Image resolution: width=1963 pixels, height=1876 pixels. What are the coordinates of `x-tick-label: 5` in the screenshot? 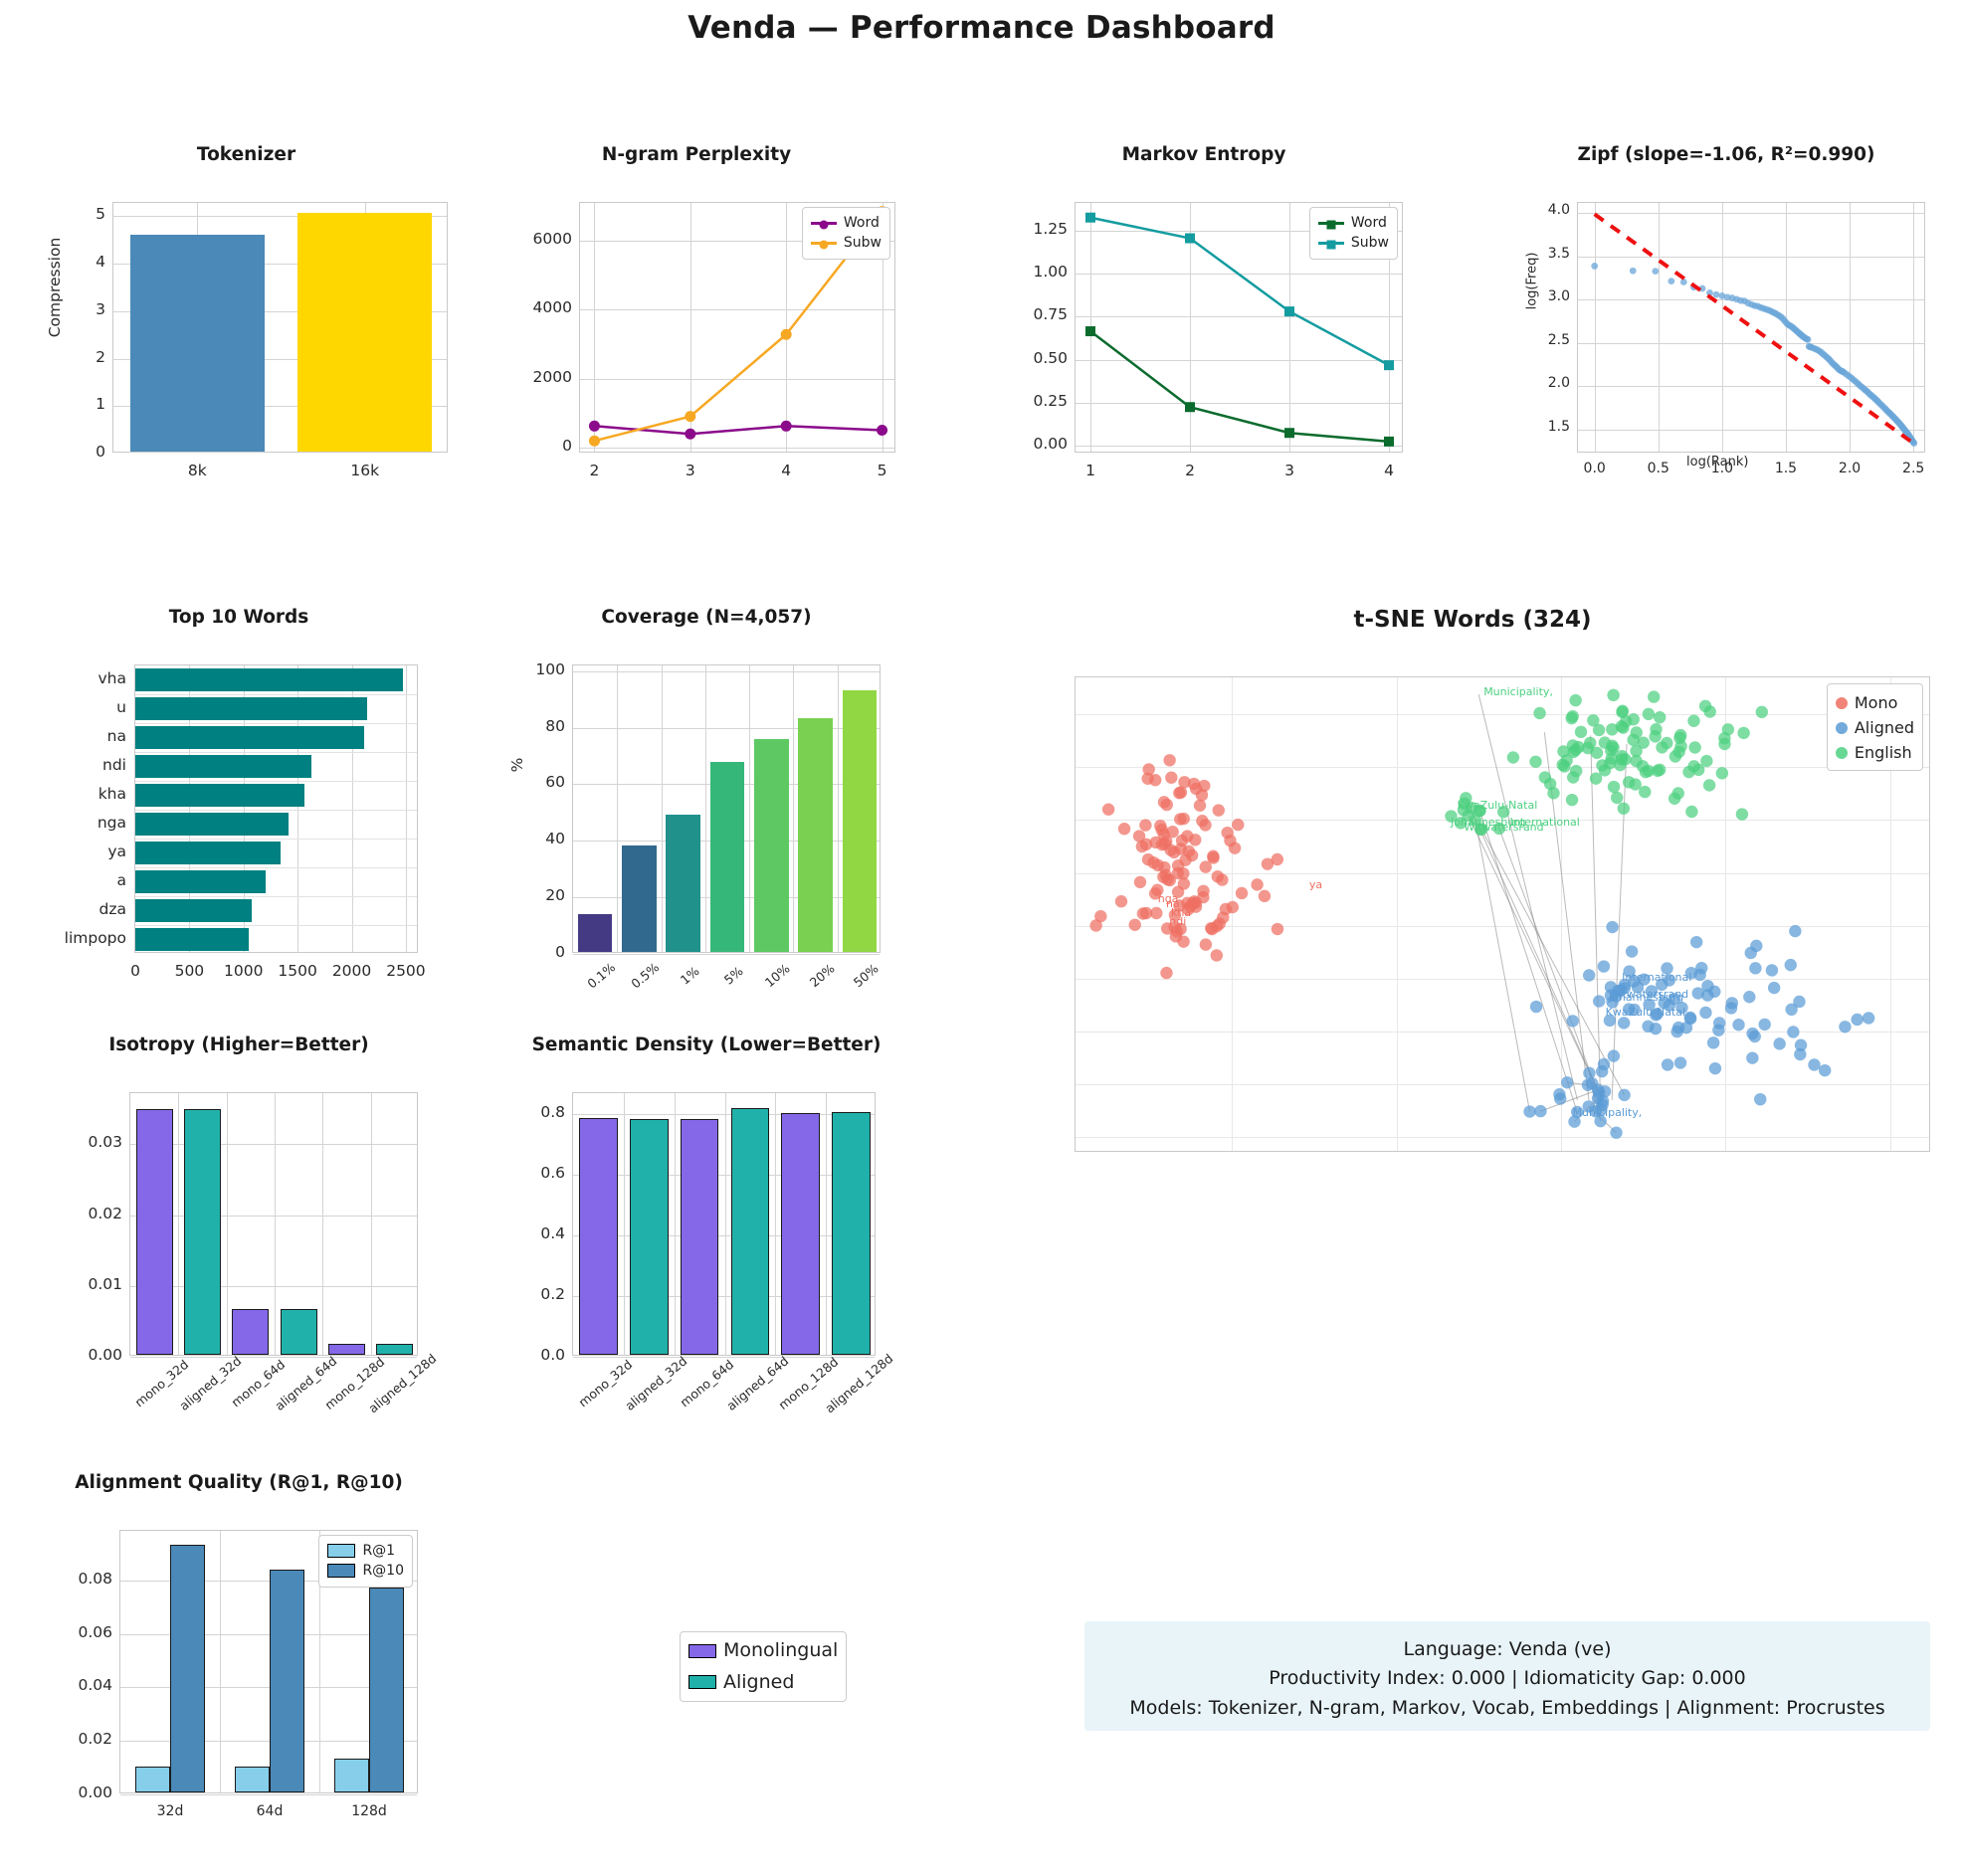 It's located at (882, 470).